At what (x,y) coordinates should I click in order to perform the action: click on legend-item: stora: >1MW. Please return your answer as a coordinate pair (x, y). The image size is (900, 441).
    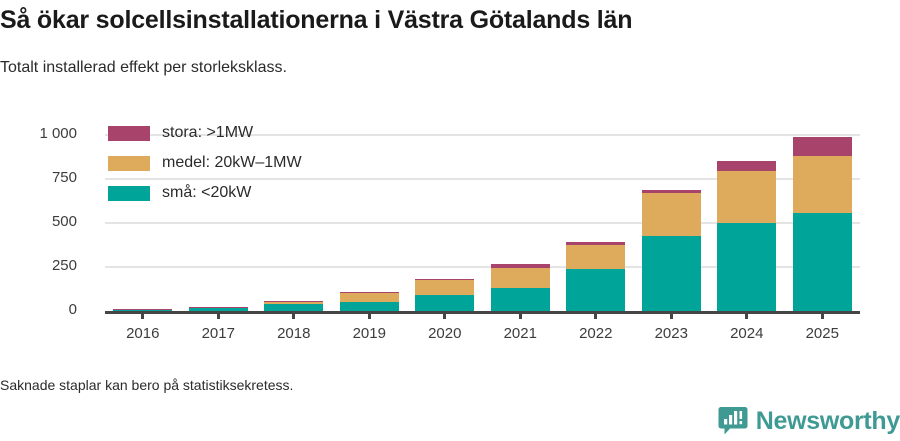
    Looking at the image, I should click on (180, 133).